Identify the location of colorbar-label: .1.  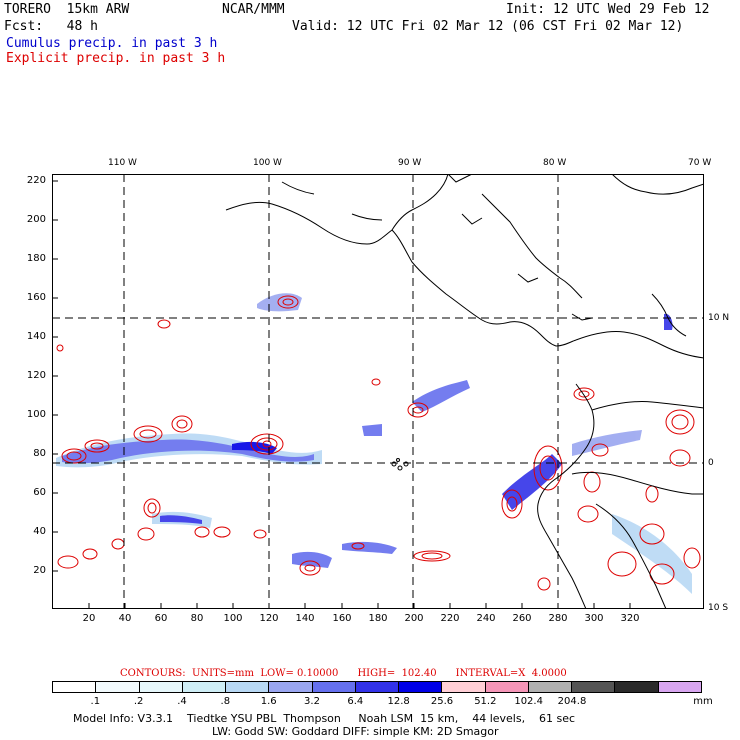
(95, 701).